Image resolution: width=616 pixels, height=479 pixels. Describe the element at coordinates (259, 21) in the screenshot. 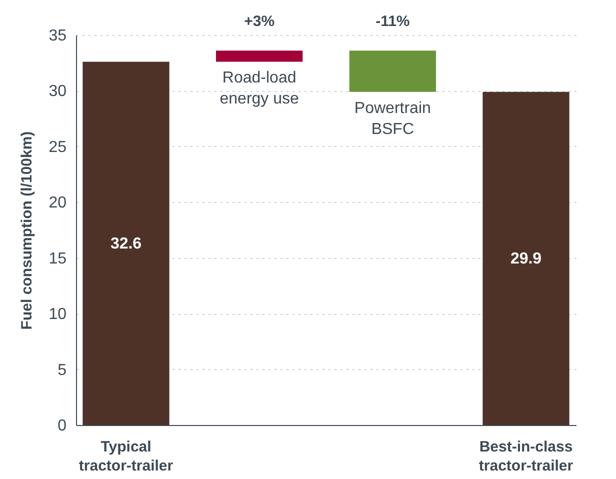

I see `text: +3%` at that location.